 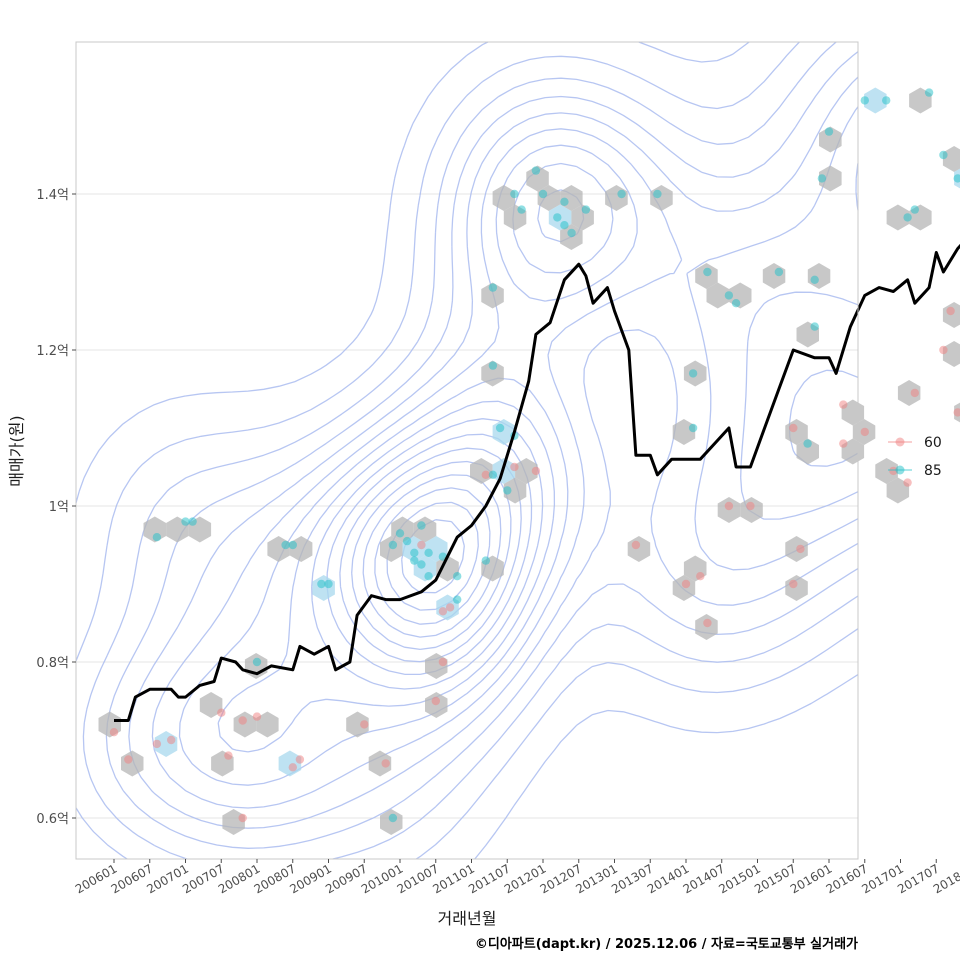 I want to click on y-axis: 0.6억 0.8억 1억 1.2억 1.4억, so click(x=56, y=507).